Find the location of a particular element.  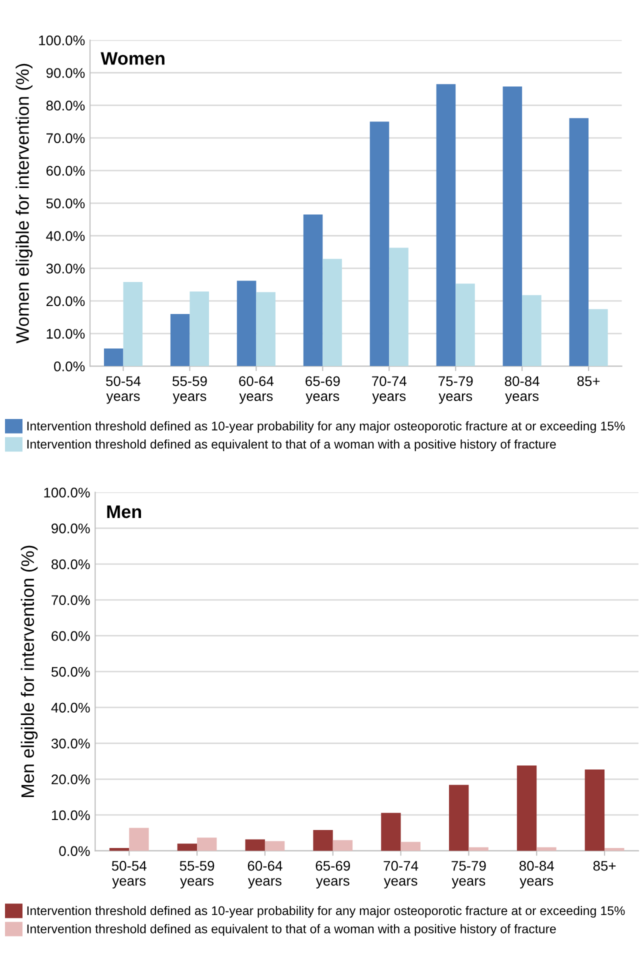

y-axis-title: Men eligible for intervention (%) is located at coordinates (29, 672).